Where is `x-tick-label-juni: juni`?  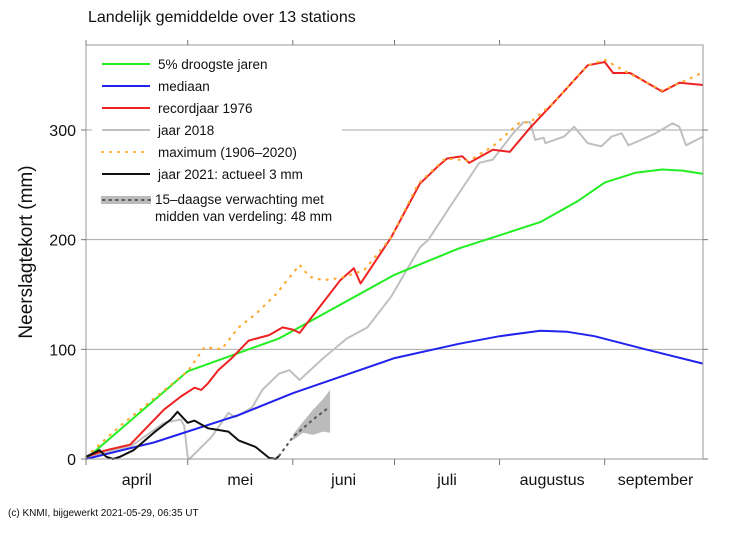 x-tick-label-juni: juni is located at coordinates (343, 480).